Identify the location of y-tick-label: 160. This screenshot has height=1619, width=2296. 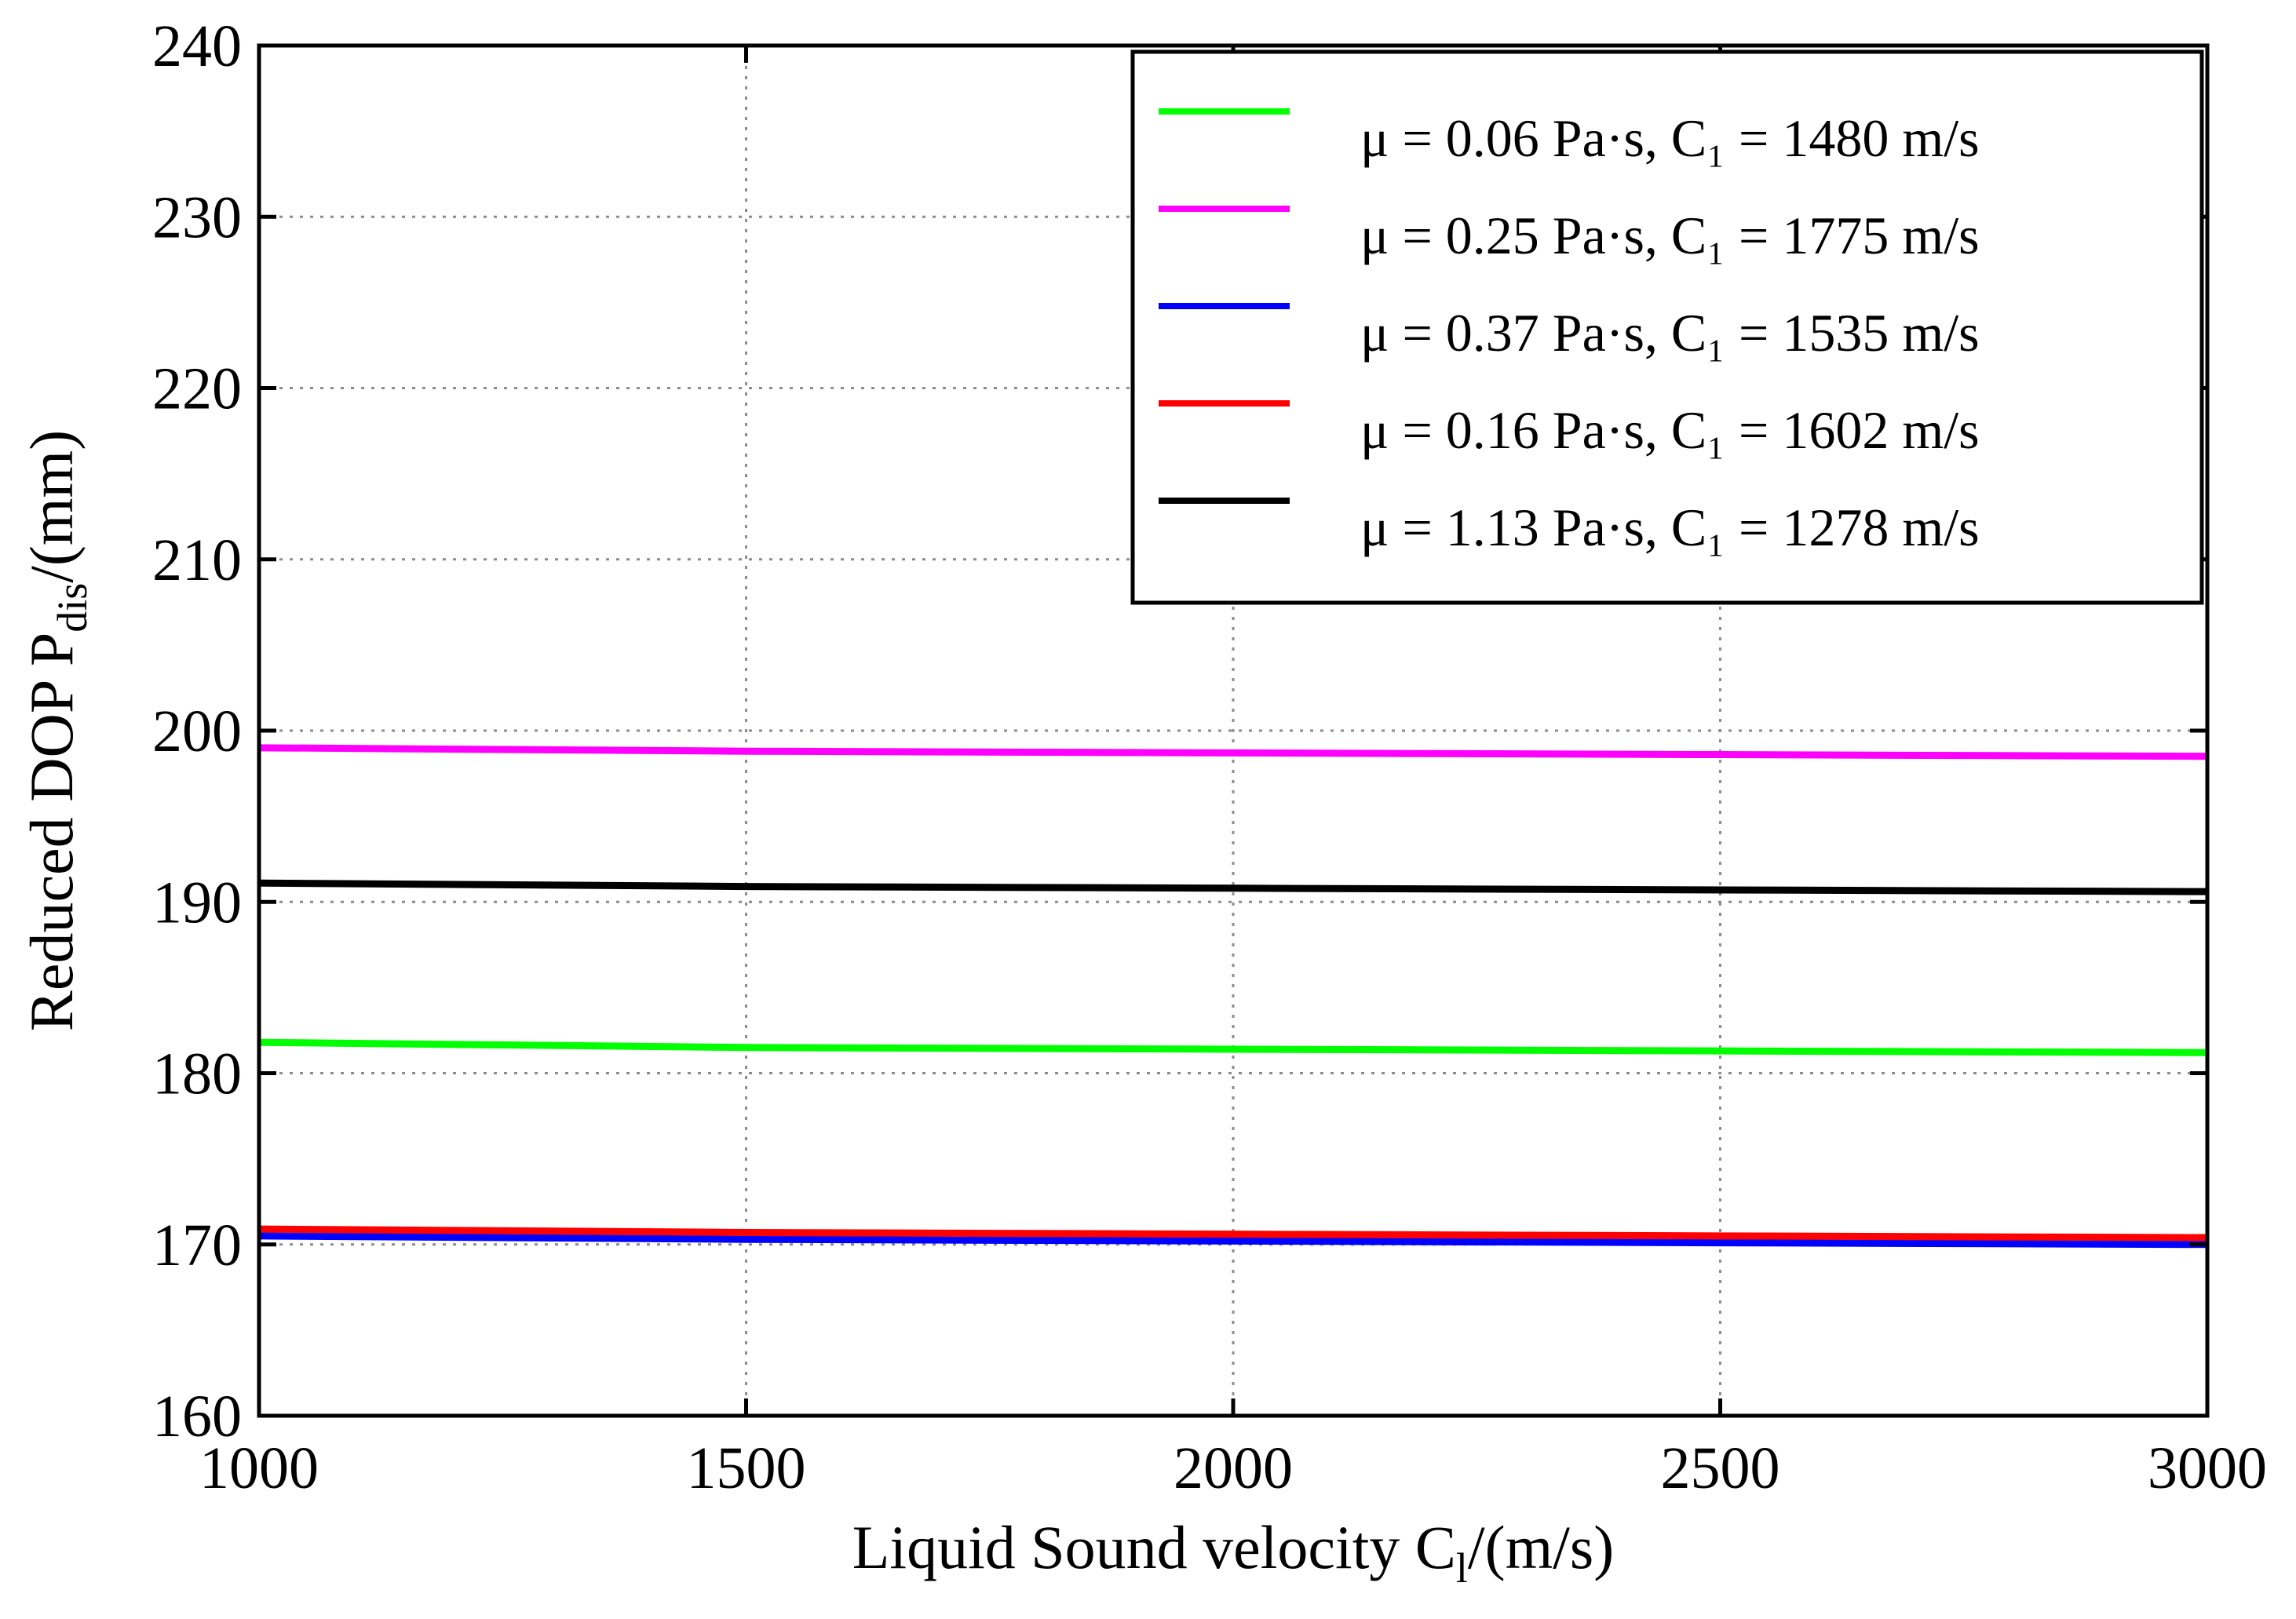
(197, 1416).